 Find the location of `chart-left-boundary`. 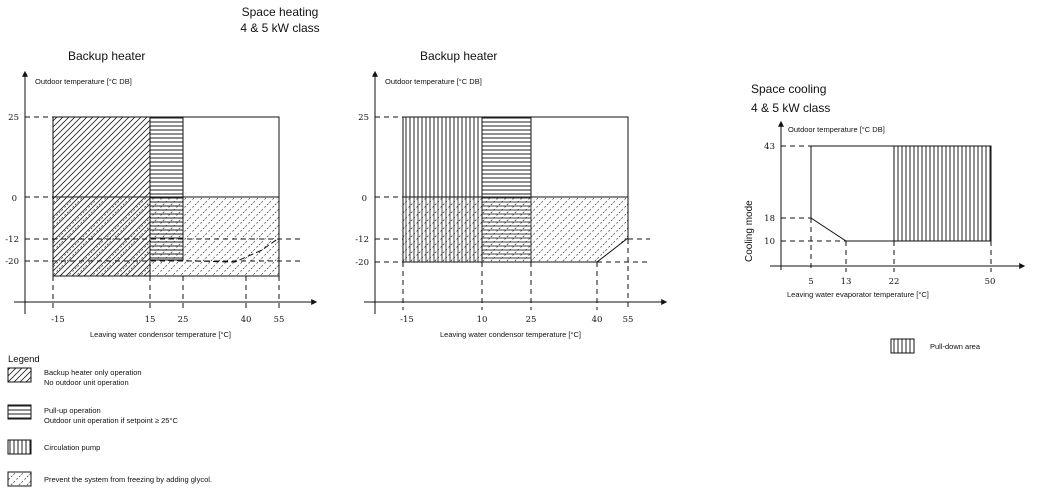

chart-left-boundary is located at coordinates (214, 250).